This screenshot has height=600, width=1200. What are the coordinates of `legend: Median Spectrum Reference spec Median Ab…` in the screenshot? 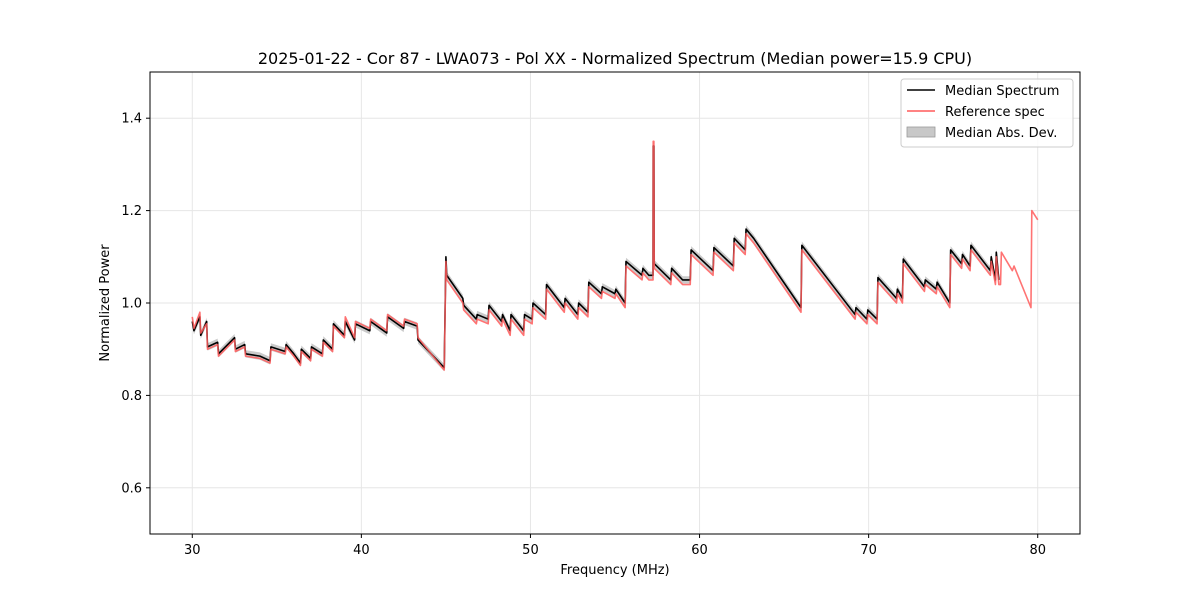 It's located at (987, 113).